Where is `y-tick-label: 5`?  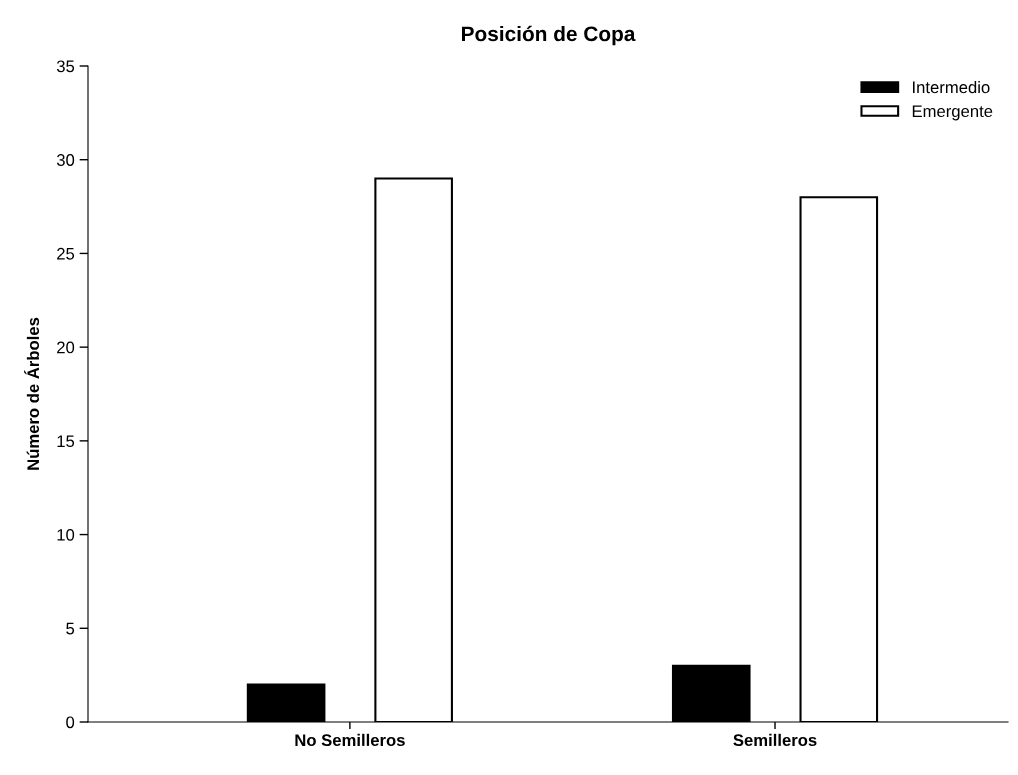 y-tick-label: 5 is located at coordinates (70, 628).